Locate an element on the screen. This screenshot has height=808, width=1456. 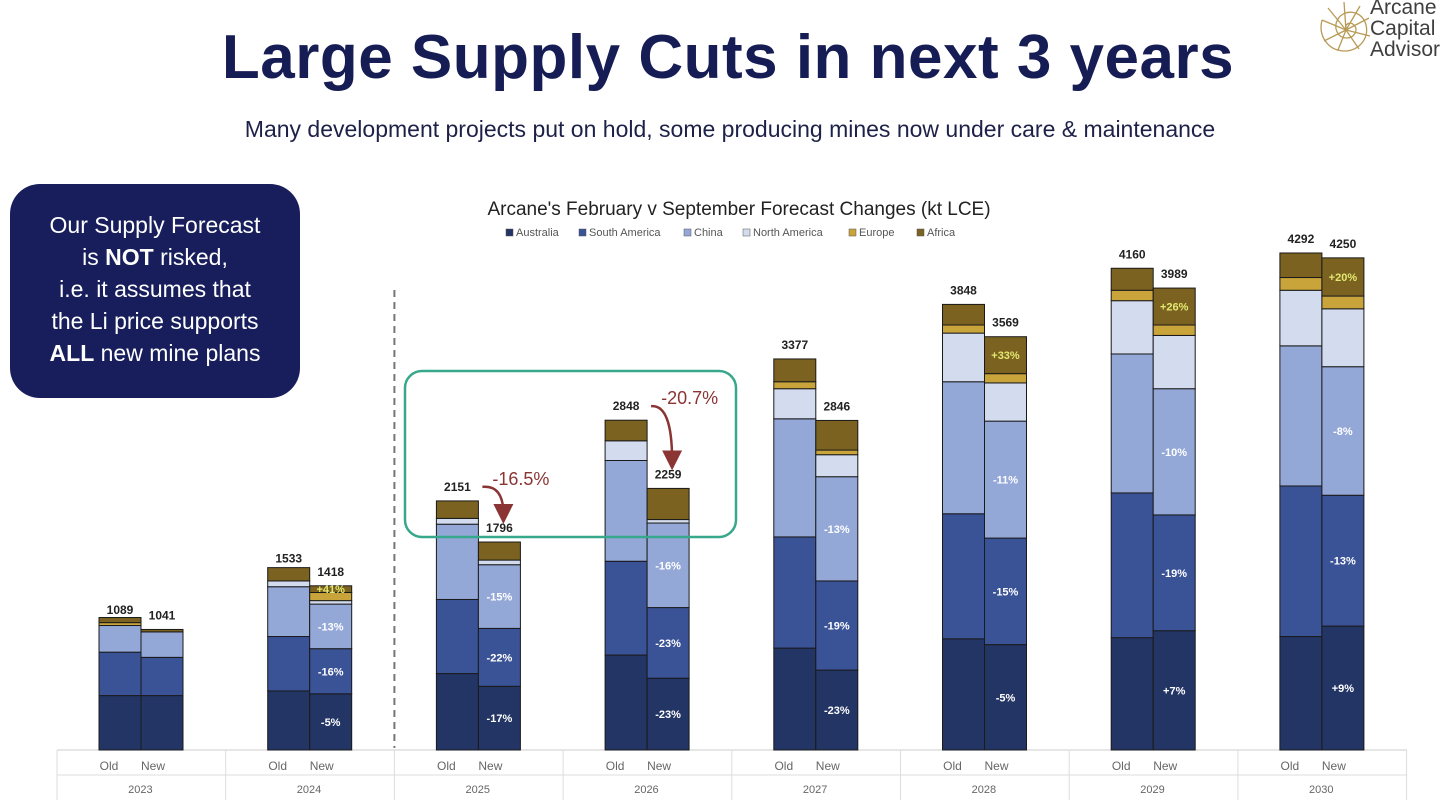
bar-total-label: 3989 is located at coordinates (1174, 274).